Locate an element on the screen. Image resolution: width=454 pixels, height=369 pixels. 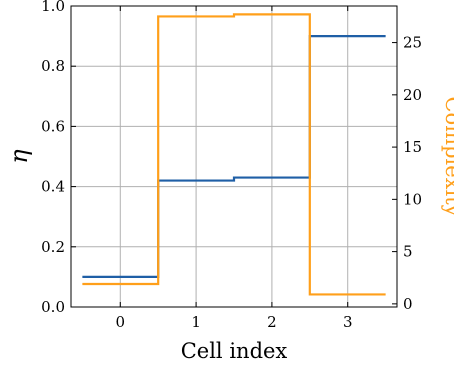
x-tick-label: 1 is located at coordinates (196, 322).